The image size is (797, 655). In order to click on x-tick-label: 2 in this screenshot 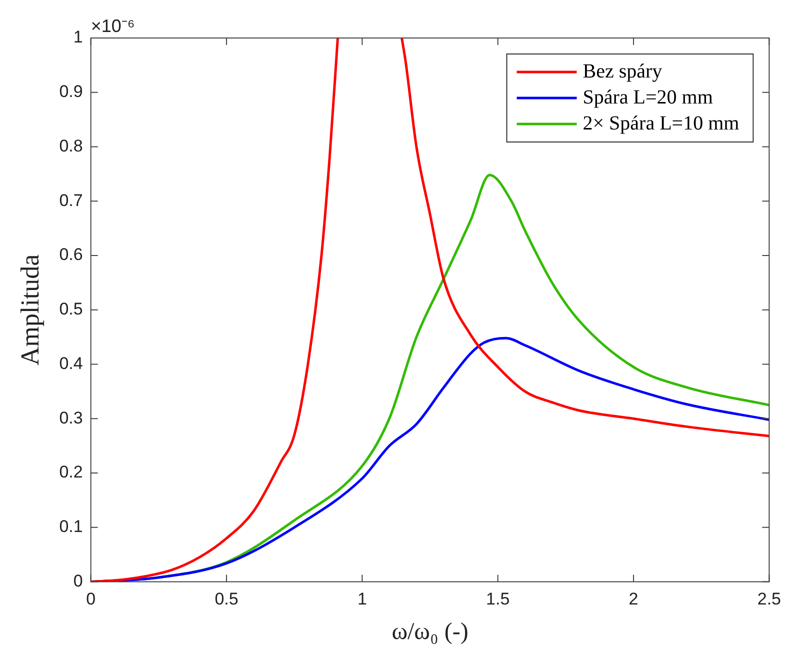, I will do `click(633, 599)`.